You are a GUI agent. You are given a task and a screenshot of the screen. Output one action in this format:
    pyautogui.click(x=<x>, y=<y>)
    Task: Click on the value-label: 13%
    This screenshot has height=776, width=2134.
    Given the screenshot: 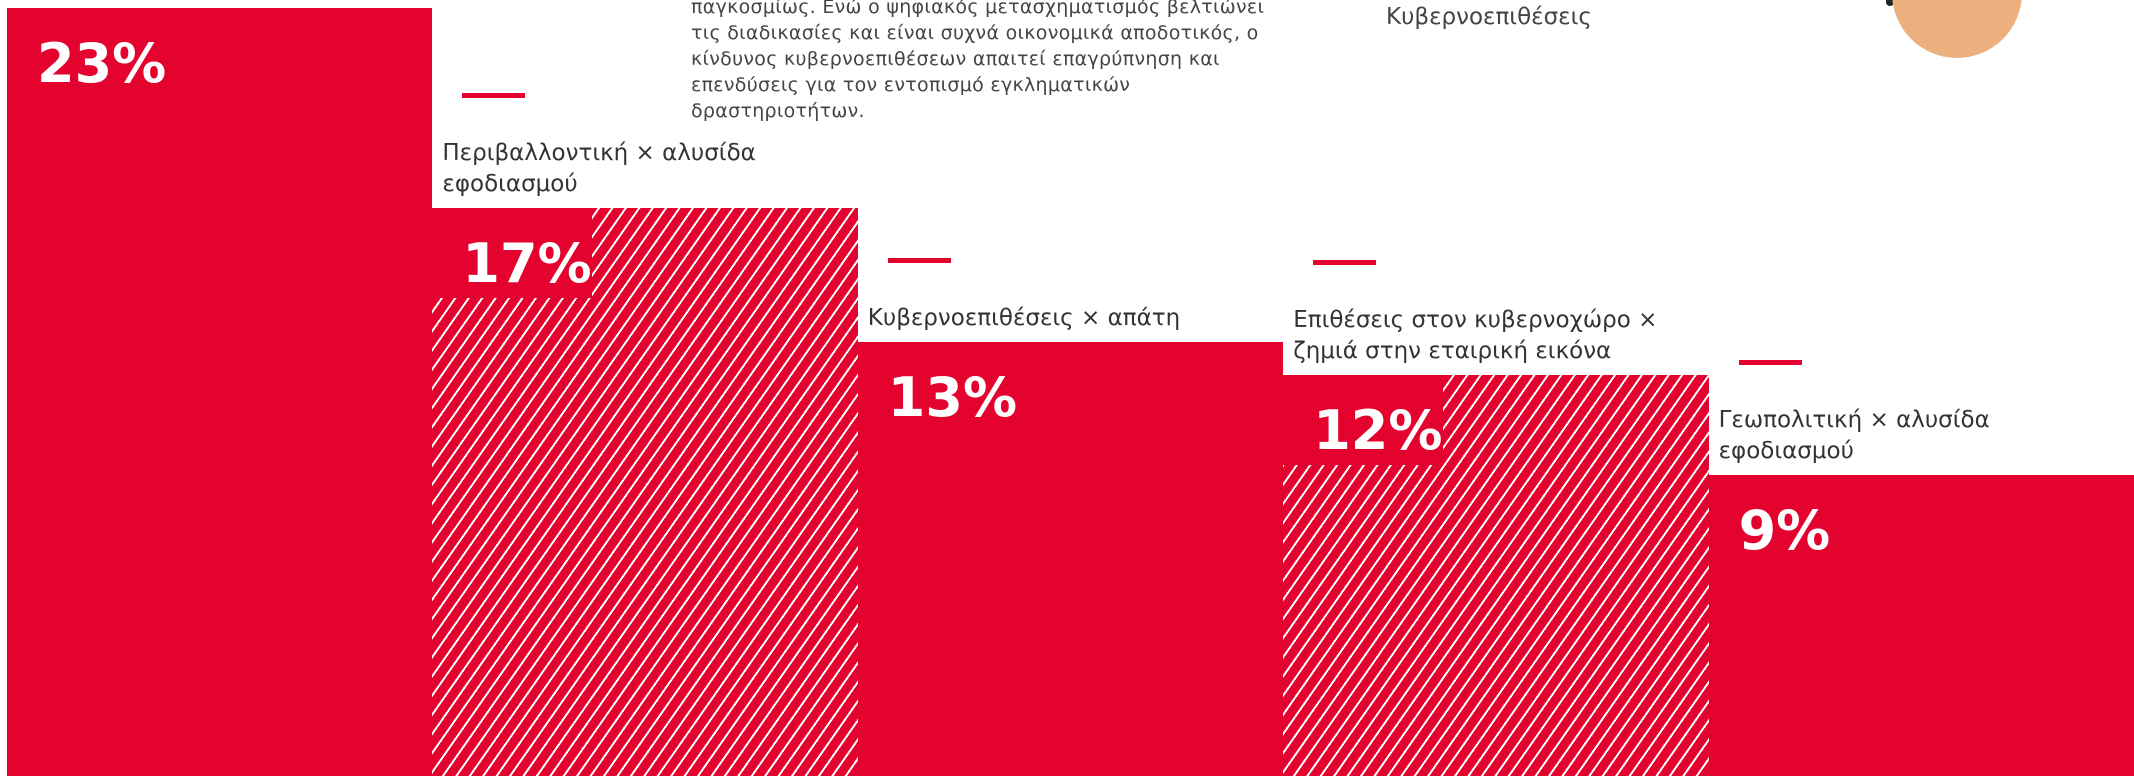 What is the action you would take?
    pyautogui.click(x=937, y=386)
    